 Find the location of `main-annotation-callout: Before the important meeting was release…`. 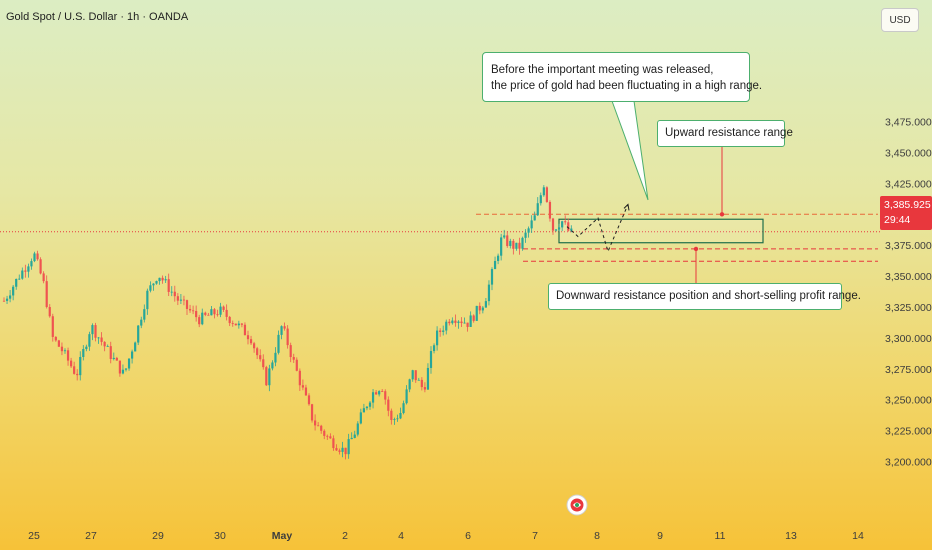

main-annotation-callout: Before the important meeting was release… is located at coordinates (622, 77).